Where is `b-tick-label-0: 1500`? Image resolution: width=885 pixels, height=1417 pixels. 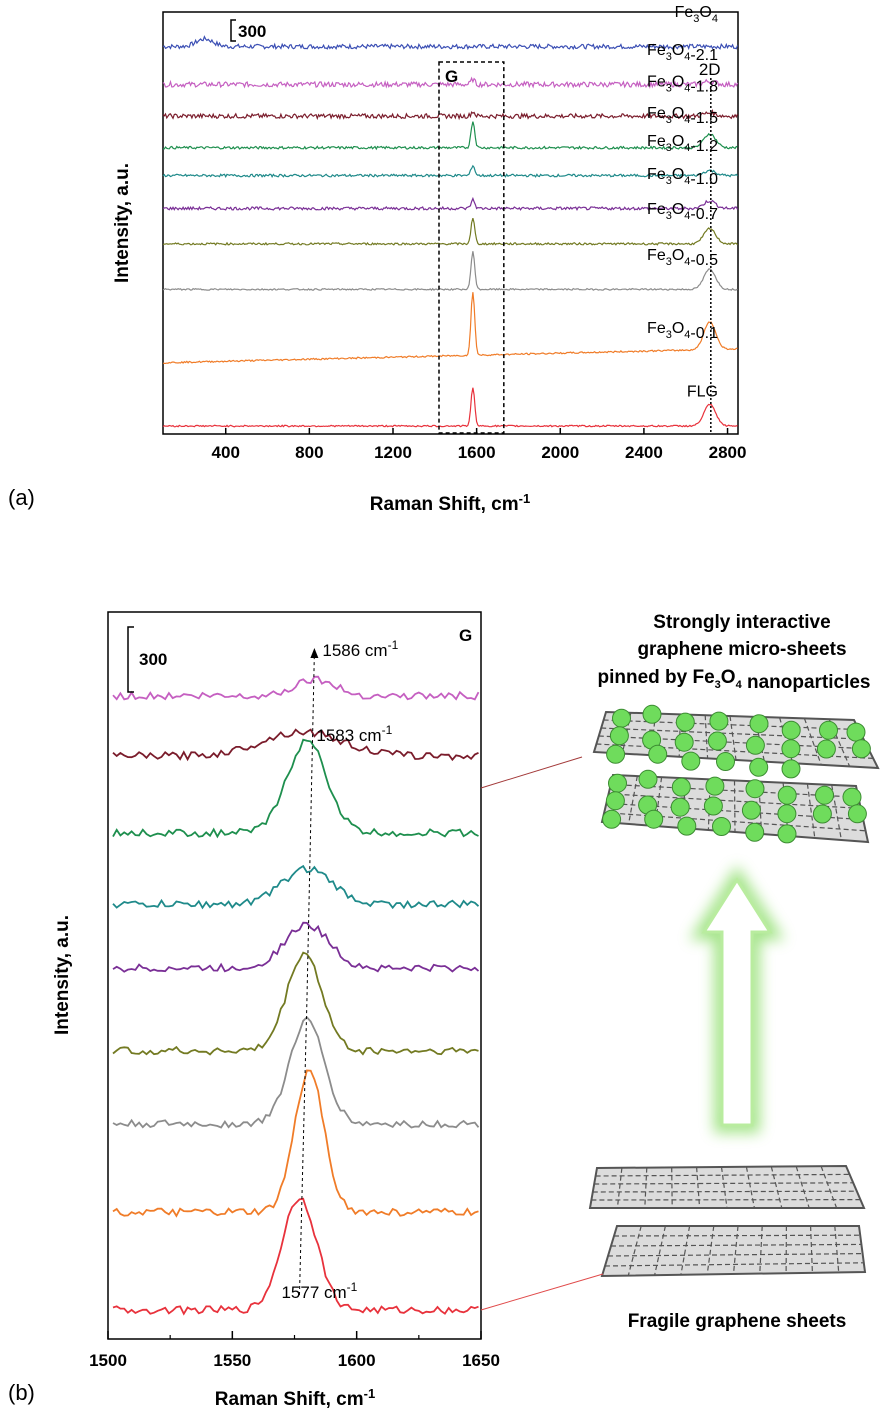
b-tick-label-0: 1500 is located at coordinates (108, 1360).